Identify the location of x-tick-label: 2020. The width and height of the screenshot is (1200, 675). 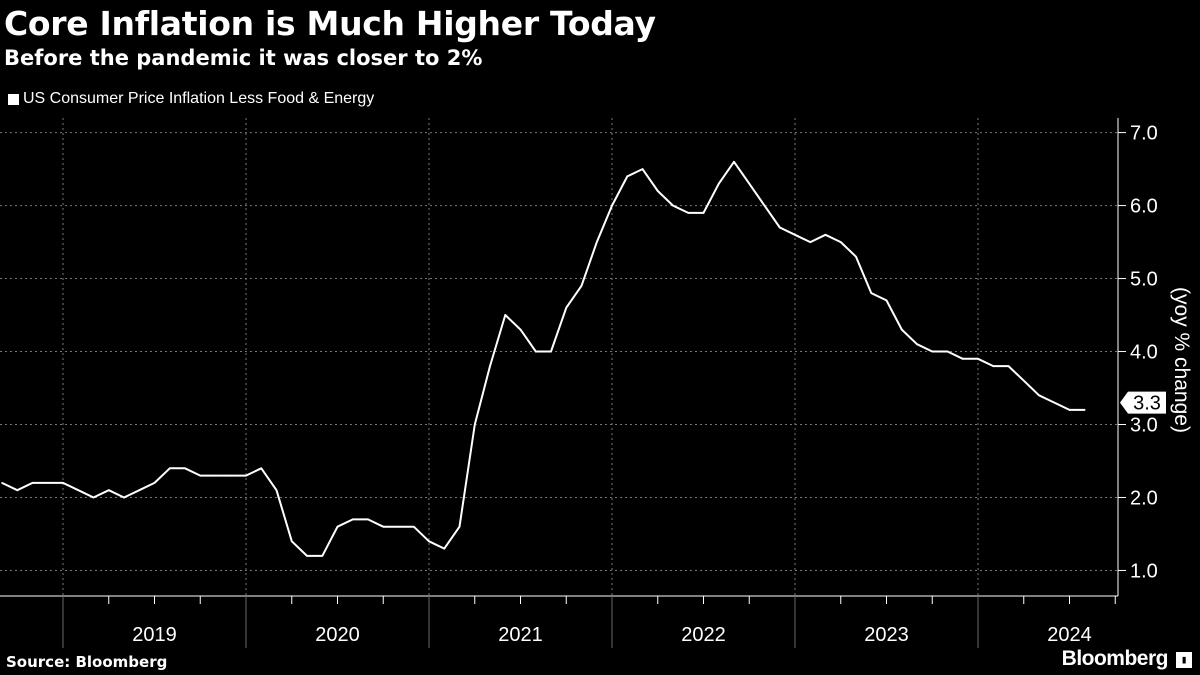
(337, 635).